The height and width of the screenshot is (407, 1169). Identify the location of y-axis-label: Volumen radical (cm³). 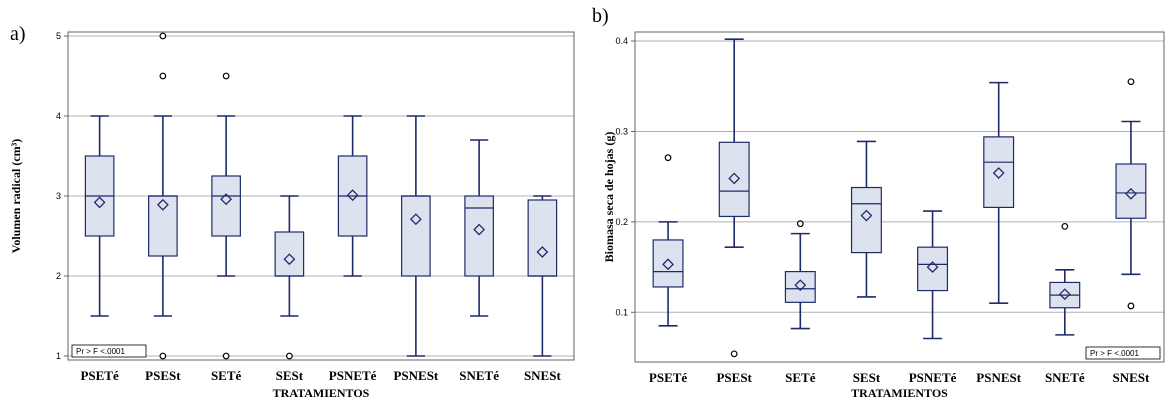
(16, 196).